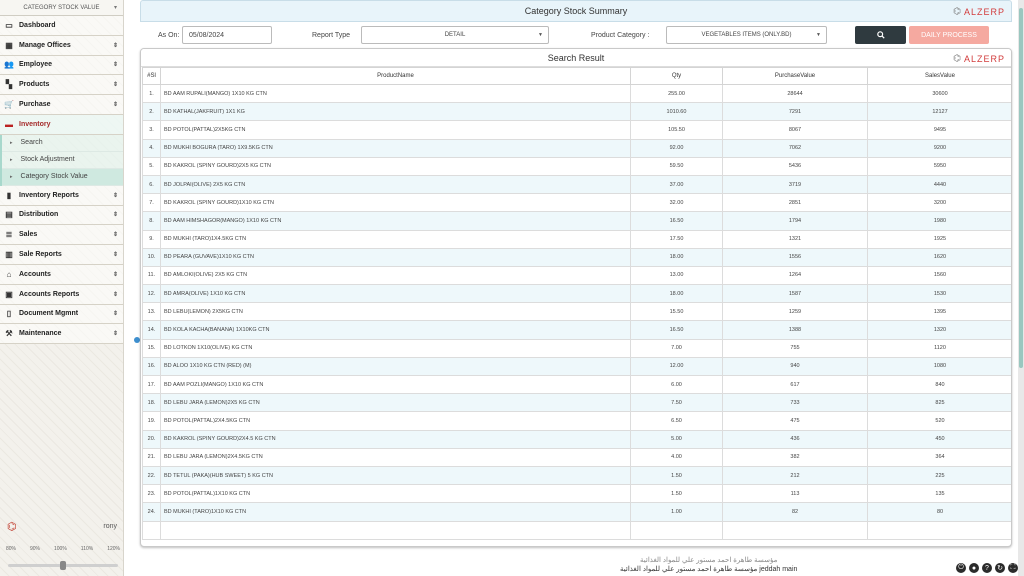 The width and height of the screenshot is (1024, 576). I want to click on page-header: Category Stock Summary ⌬ ALZERP, so click(576, 11).